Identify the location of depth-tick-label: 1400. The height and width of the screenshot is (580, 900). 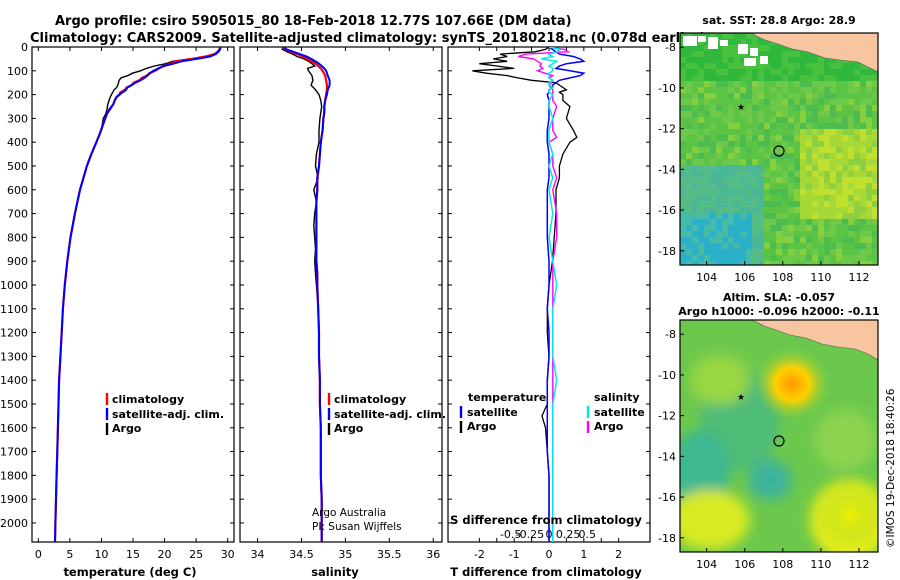
(14, 380).